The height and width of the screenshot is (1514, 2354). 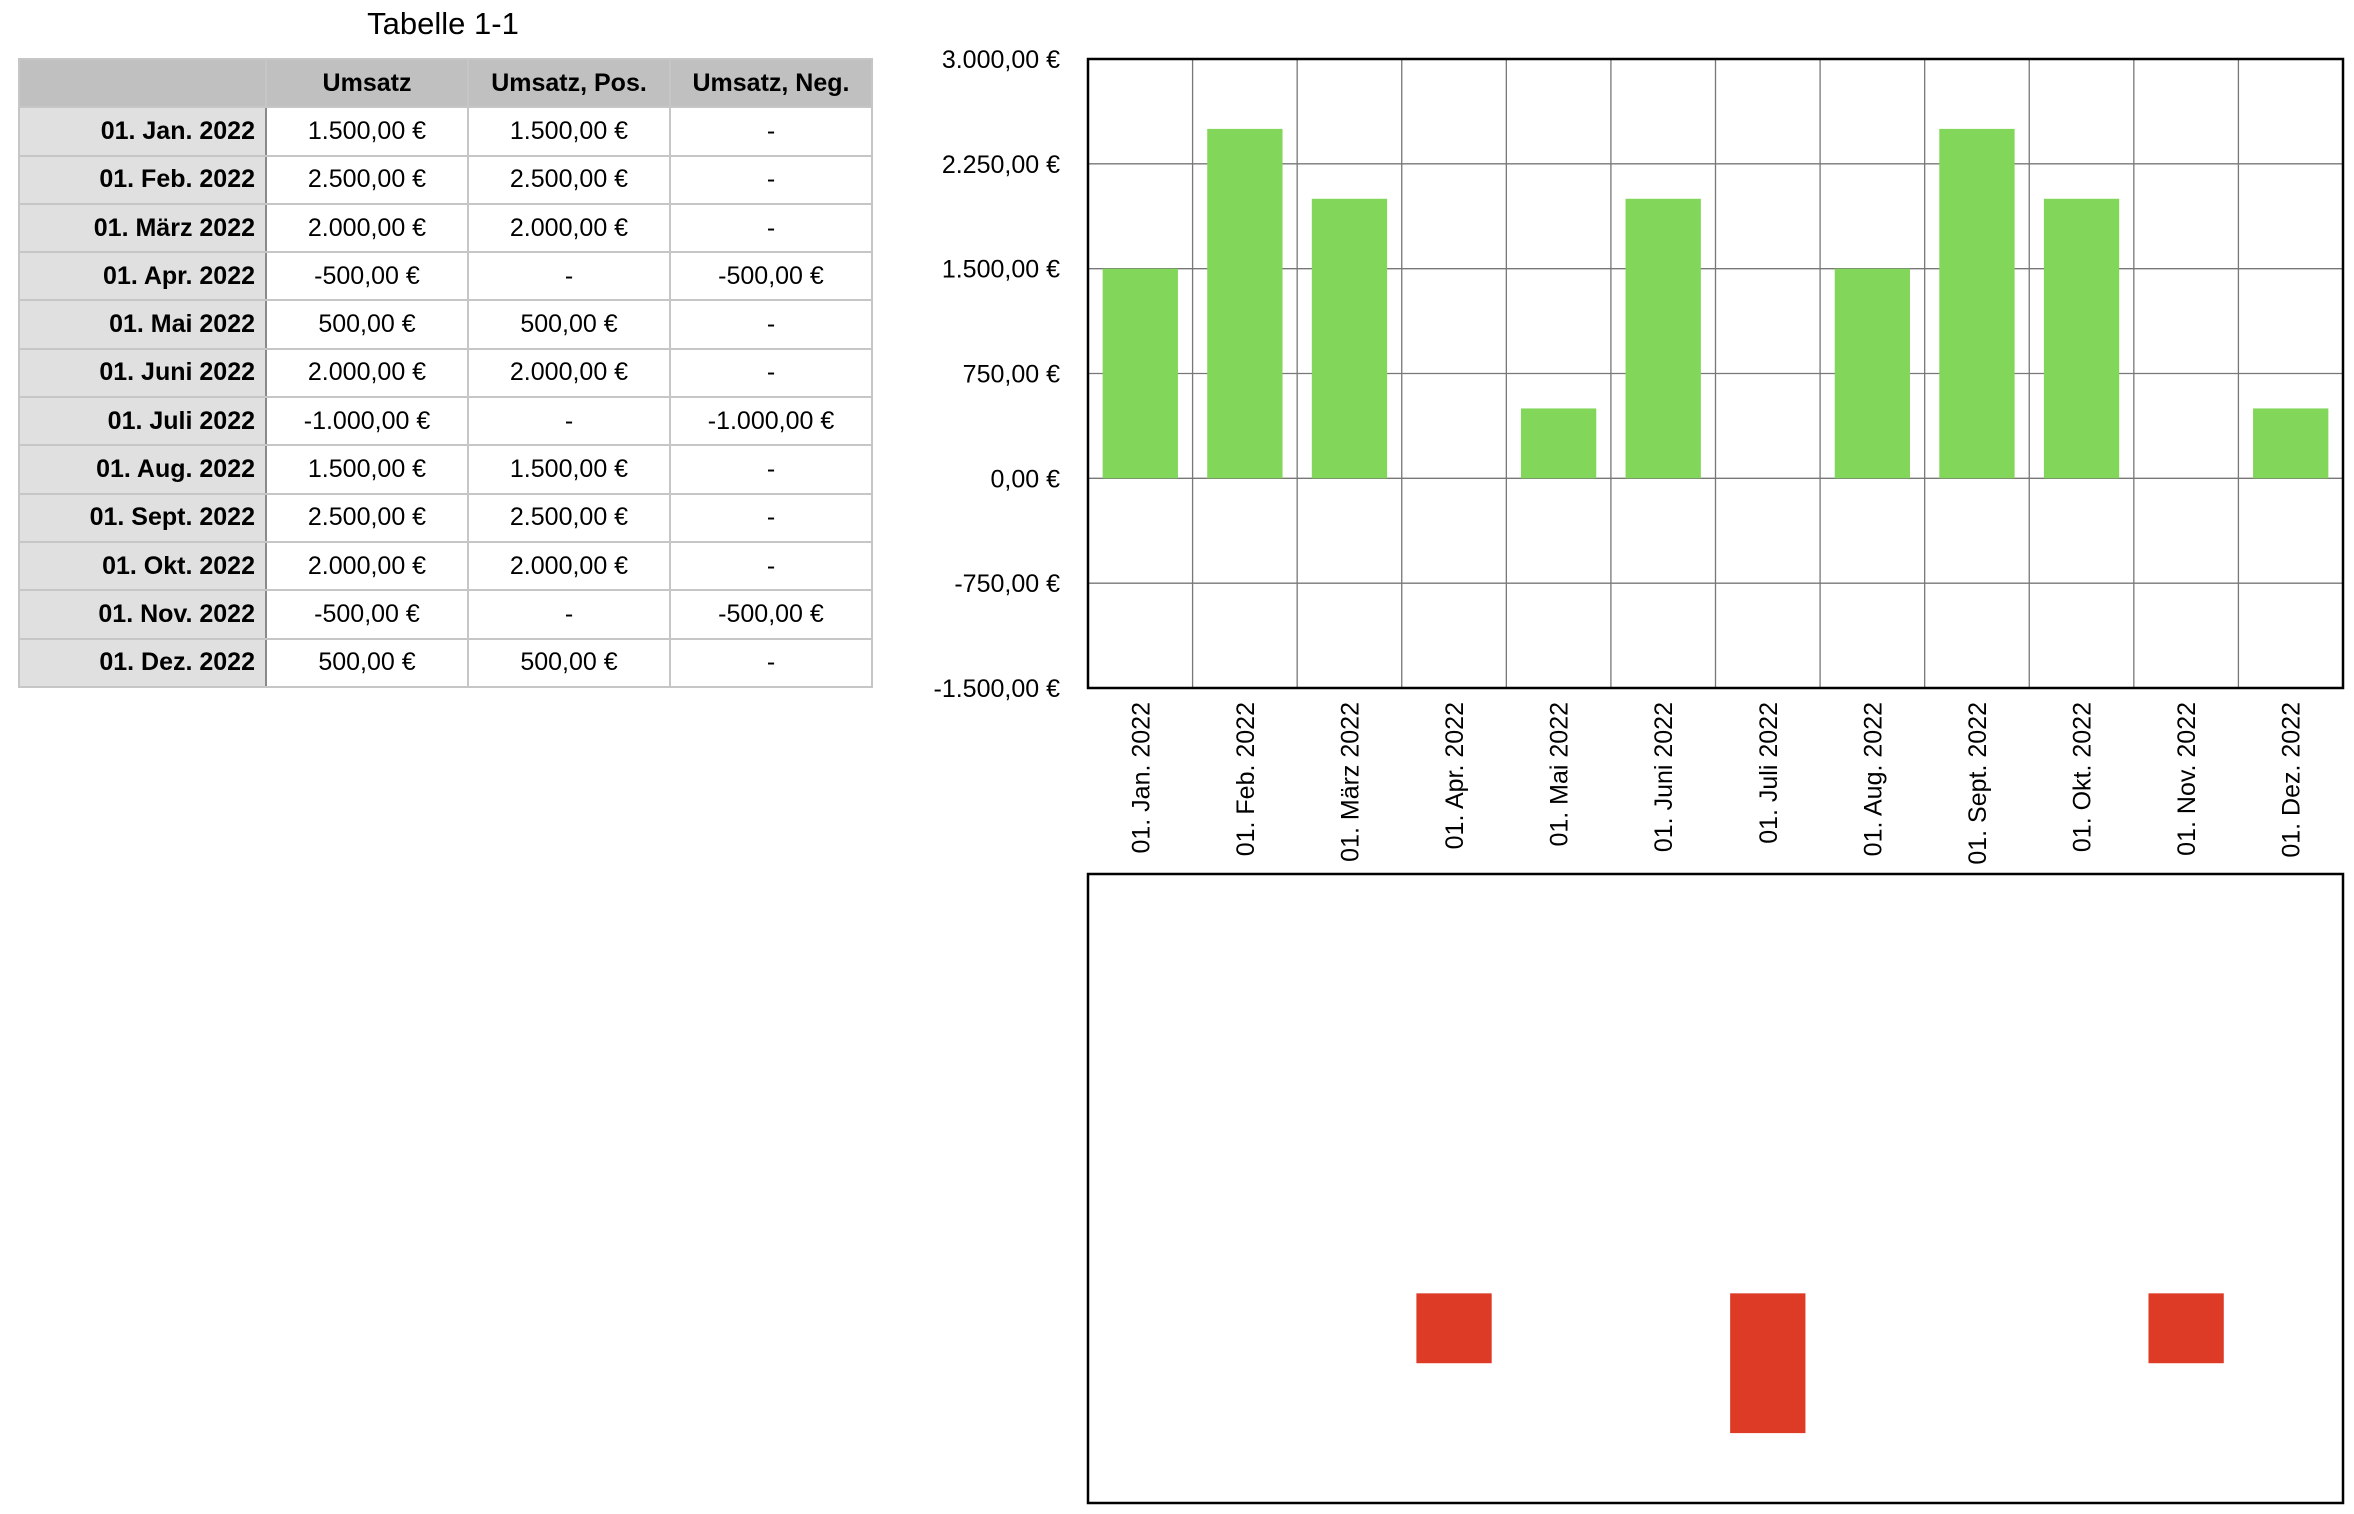 I want to click on table-row: 01. März 2022 2.000,00 €2.000,00 € -, so click(x=445, y=228).